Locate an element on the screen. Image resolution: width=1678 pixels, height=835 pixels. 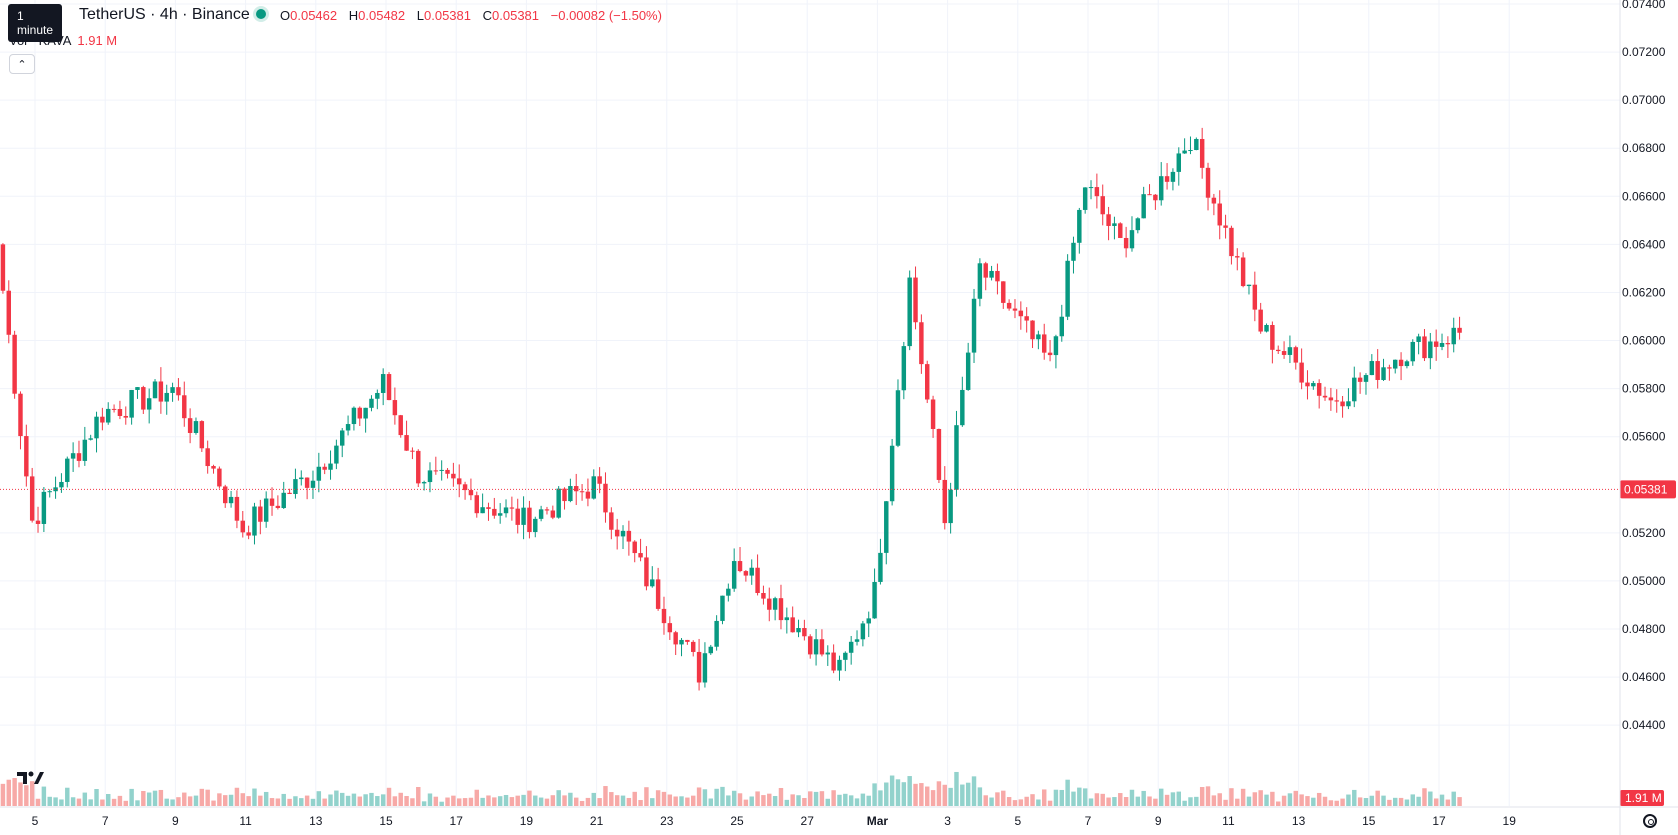
time-tick-label: 7 is located at coordinates (1088, 821).